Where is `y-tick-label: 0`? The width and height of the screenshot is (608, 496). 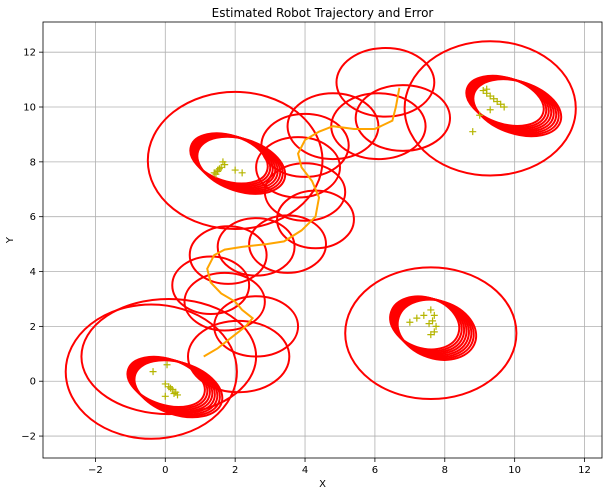 y-tick-label: 0 is located at coordinates (33, 382).